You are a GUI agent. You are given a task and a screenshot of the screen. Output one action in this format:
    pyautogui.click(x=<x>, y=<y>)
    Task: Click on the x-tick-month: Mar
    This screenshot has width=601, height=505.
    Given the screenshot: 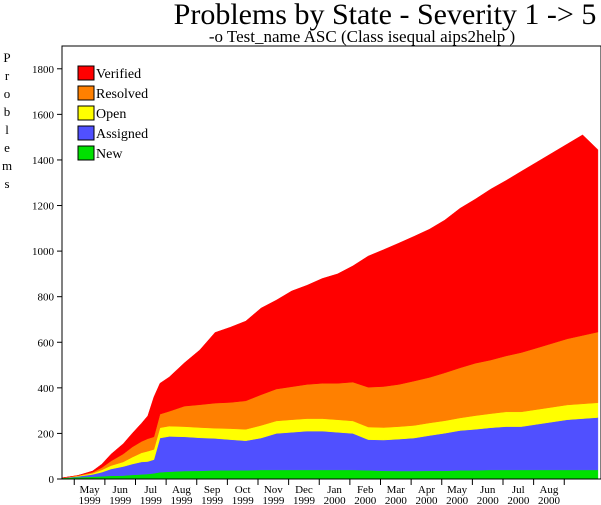 What is the action you would take?
    pyautogui.click(x=396, y=490)
    